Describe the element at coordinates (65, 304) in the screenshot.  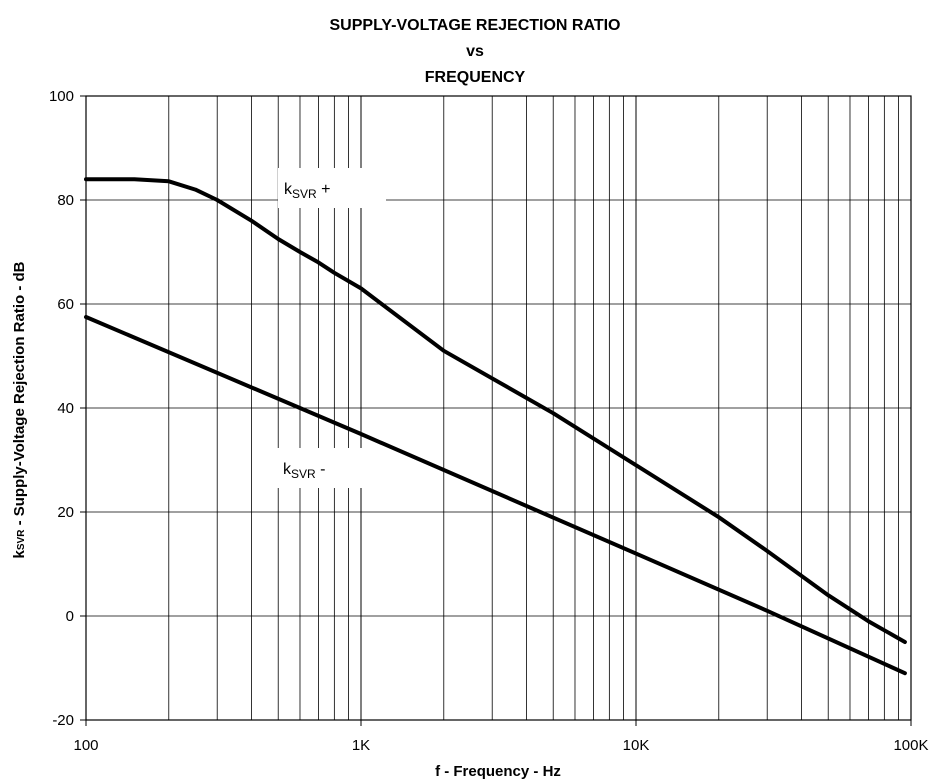
I see `y-tick-label: 60` at that location.